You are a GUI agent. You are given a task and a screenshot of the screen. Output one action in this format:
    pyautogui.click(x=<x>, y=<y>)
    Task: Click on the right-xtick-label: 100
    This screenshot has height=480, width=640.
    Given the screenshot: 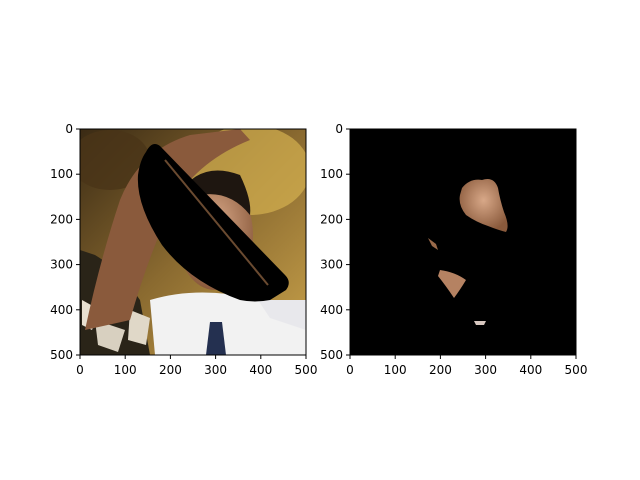 What is the action you would take?
    pyautogui.click(x=395, y=370)
    